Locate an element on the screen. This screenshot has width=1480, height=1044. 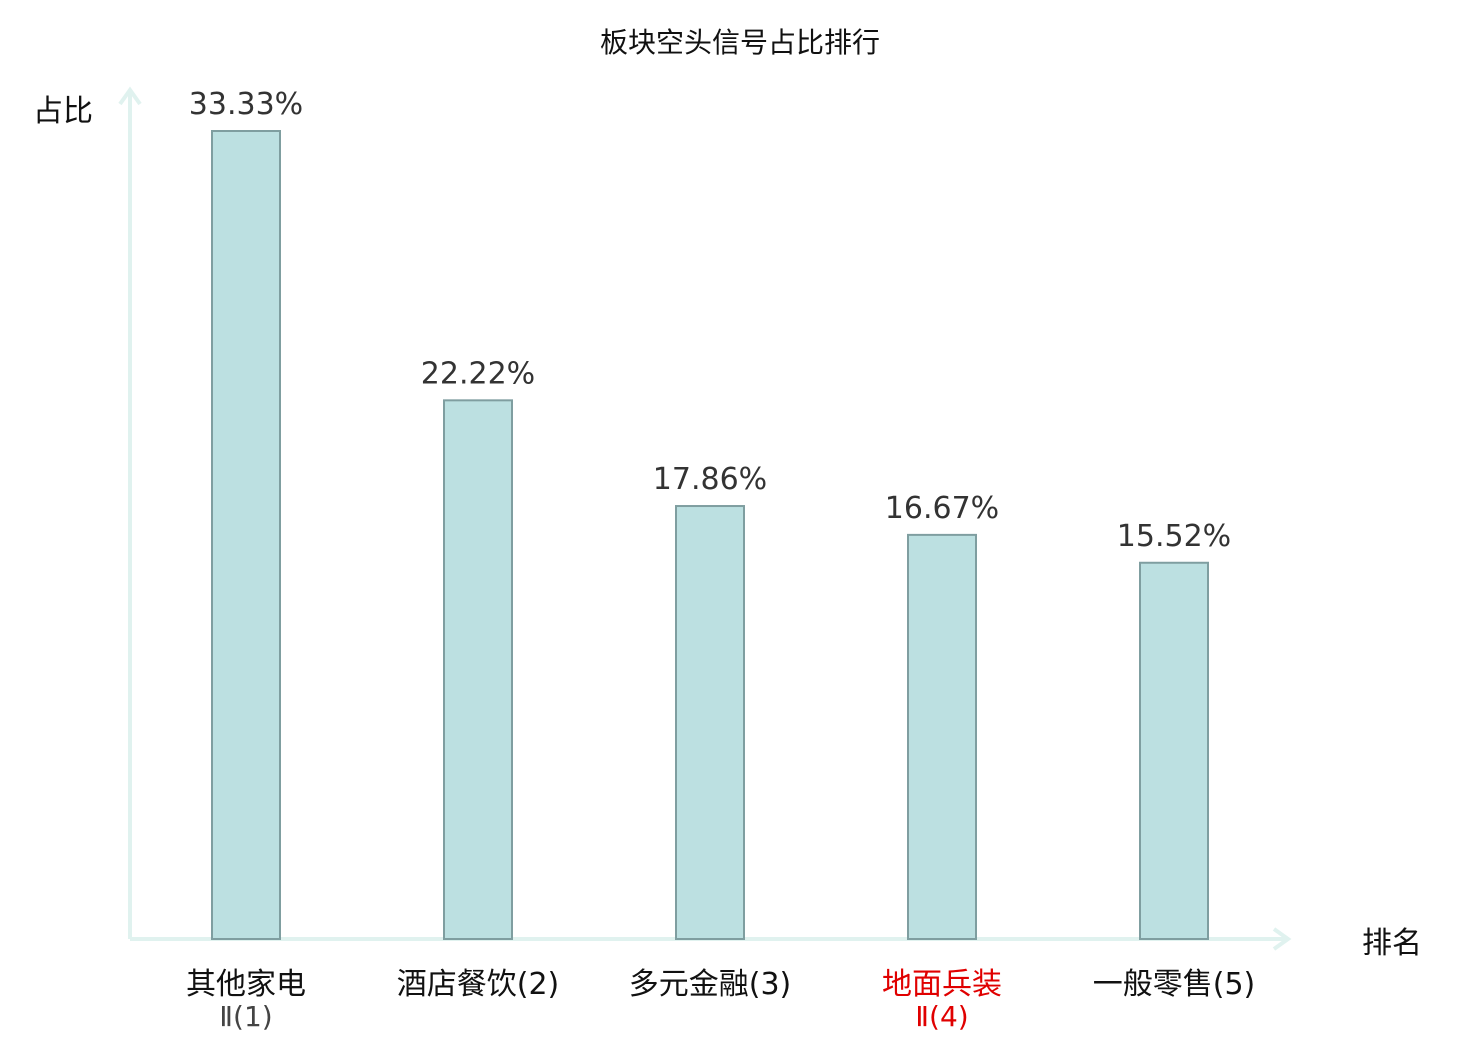
x-tick-label: 地面兵装 is located at coordinates (942, 984).